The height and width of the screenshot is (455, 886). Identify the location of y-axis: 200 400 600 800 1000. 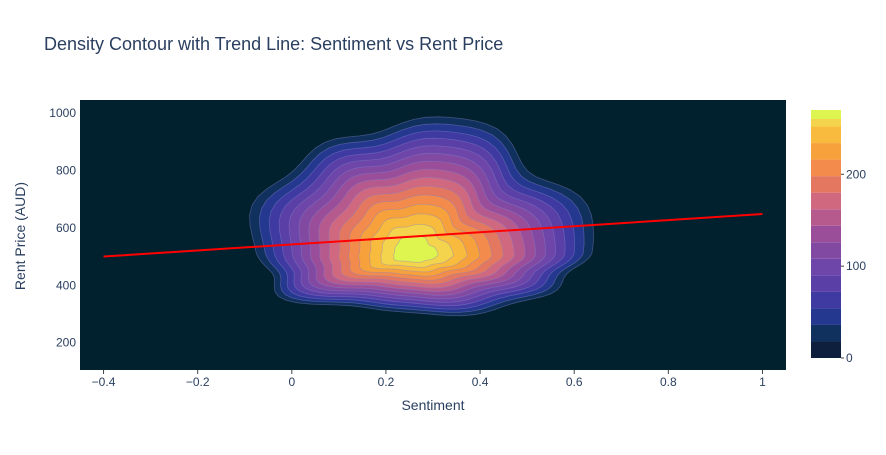
(62, 228).